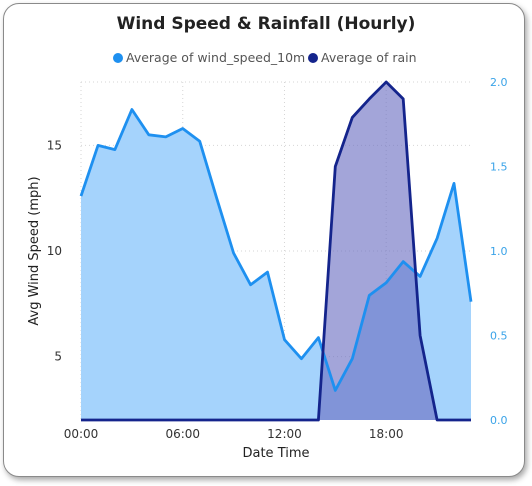  I want to click on x-axis-ticks: 00:00 06:00 12:00 18:00, so click(234, 434).